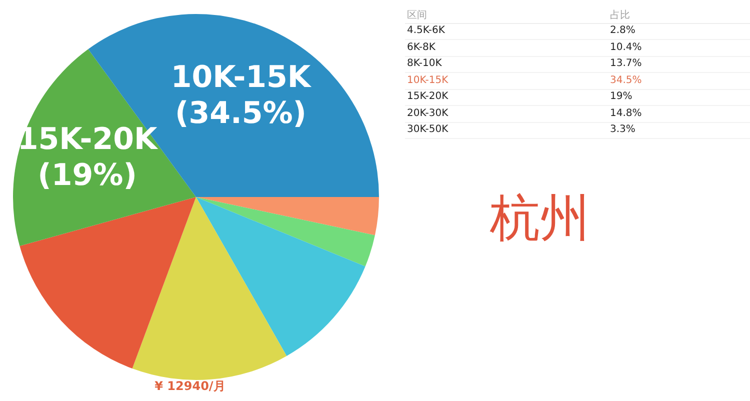 This screenshot has height=401, width=750. I want to click on category-label: 15K-20K, so click(427, 96).